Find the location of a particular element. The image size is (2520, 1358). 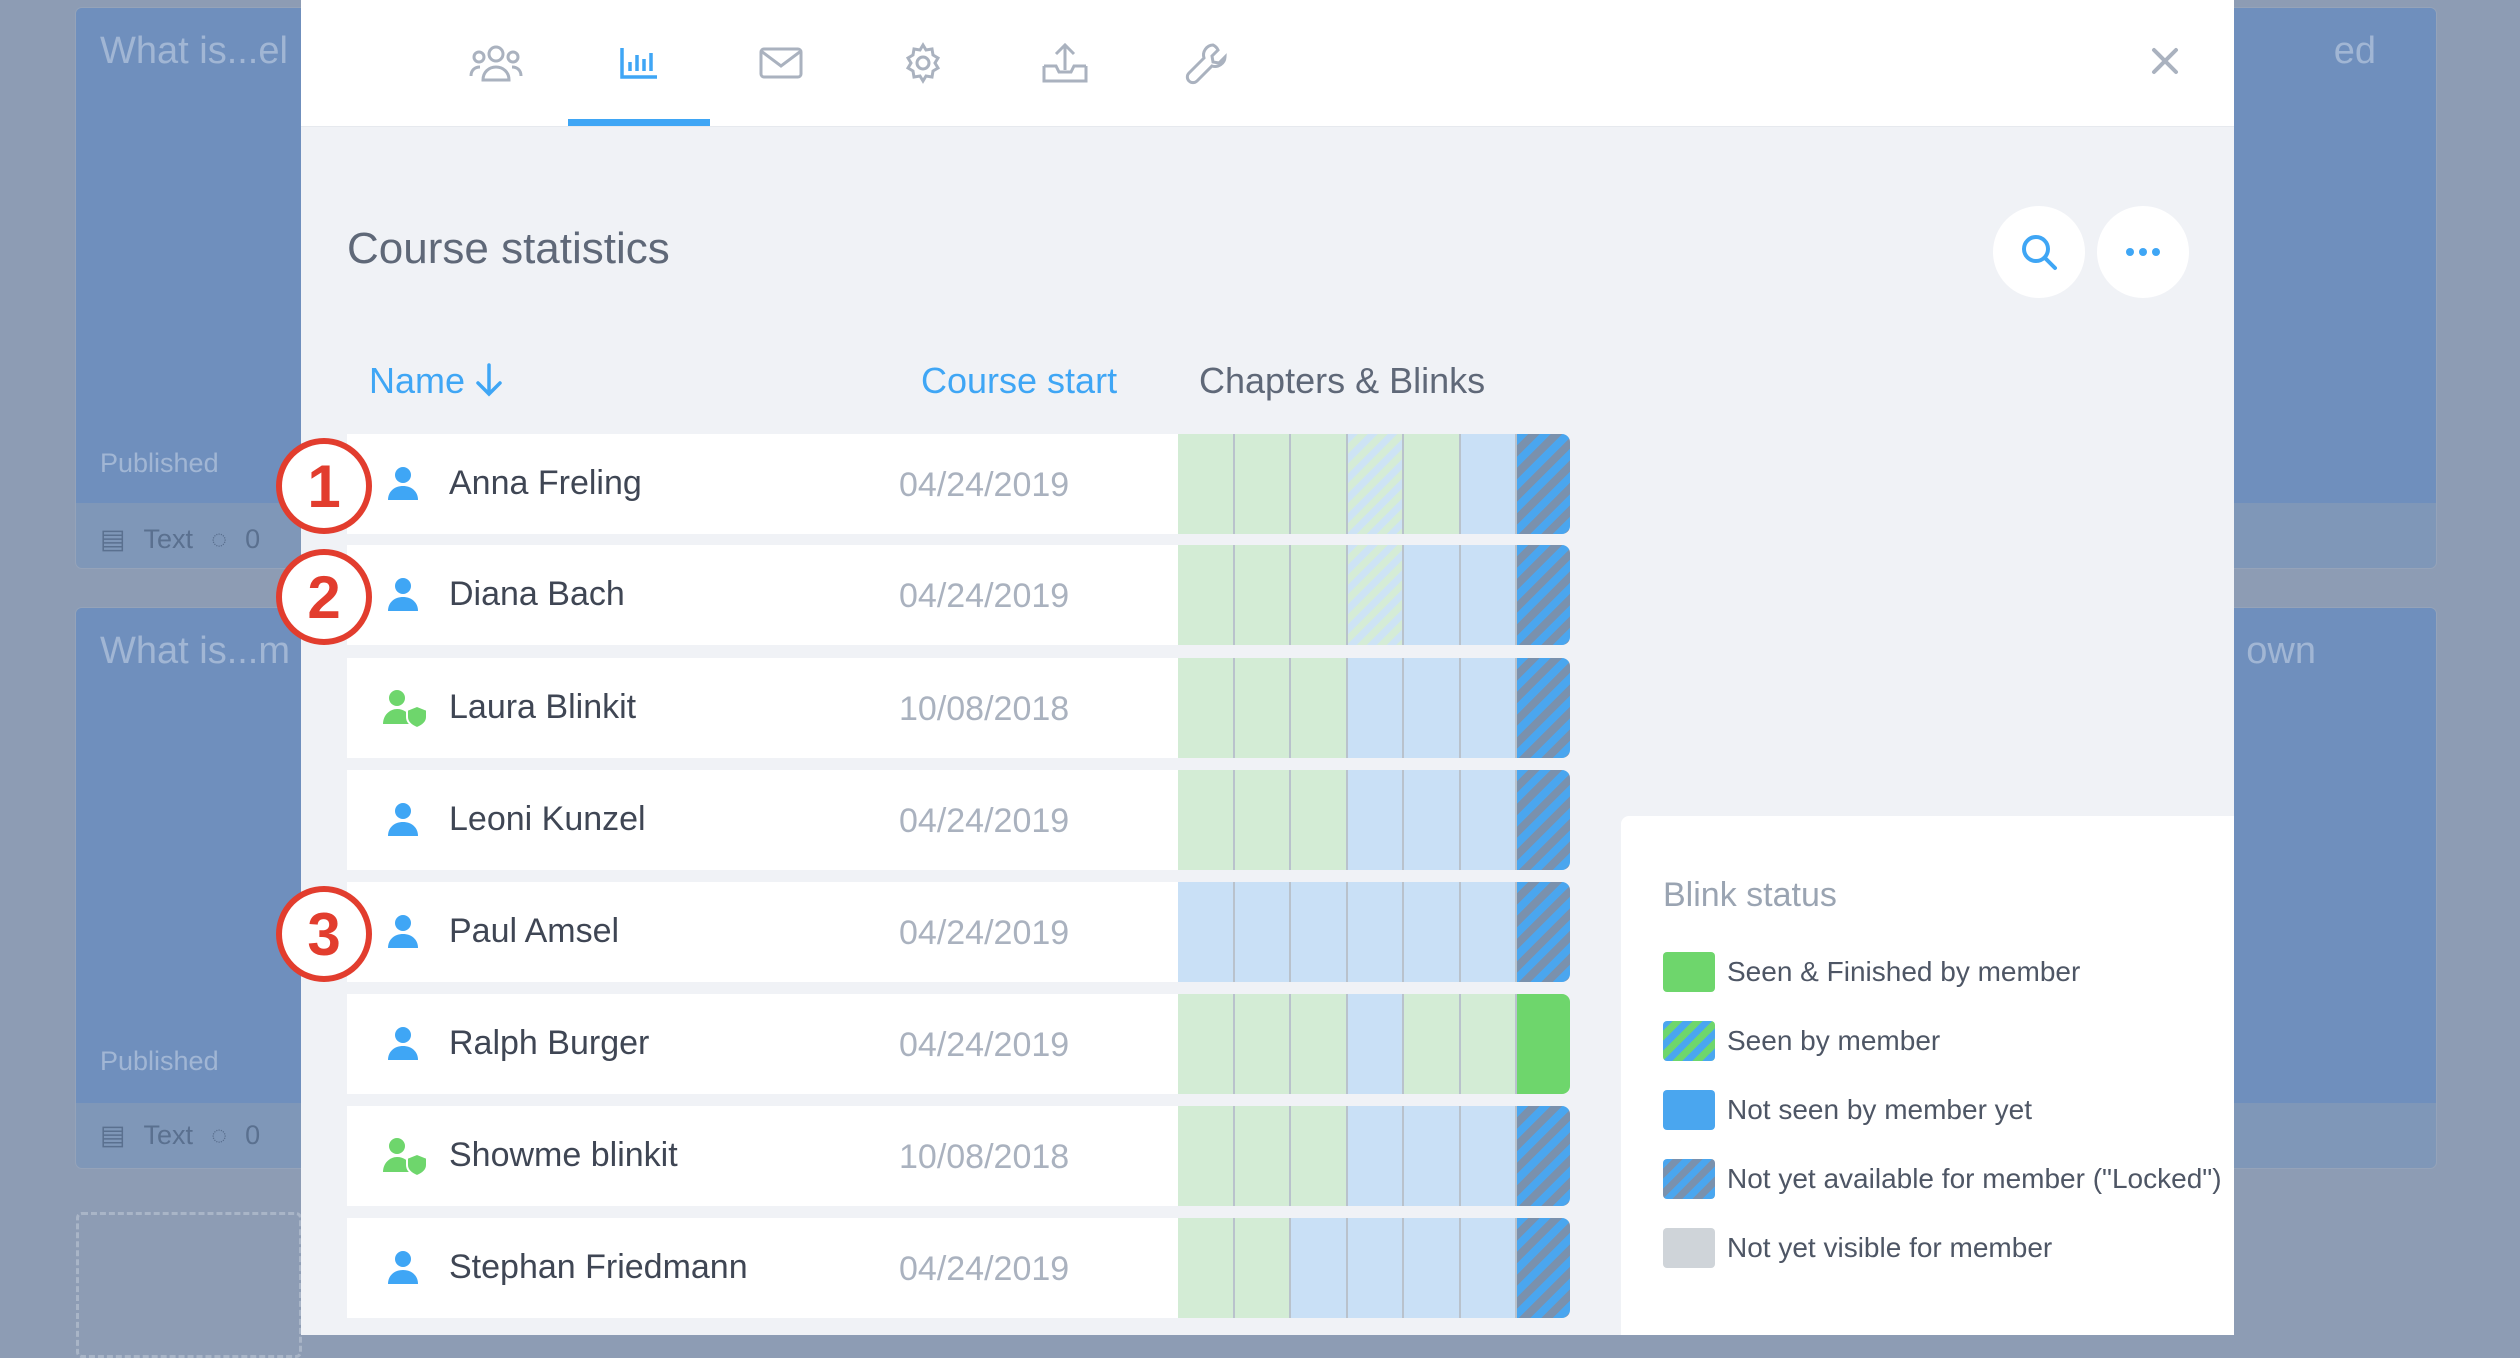

member-name: Diana Bach is located at coordinates (537, 594).